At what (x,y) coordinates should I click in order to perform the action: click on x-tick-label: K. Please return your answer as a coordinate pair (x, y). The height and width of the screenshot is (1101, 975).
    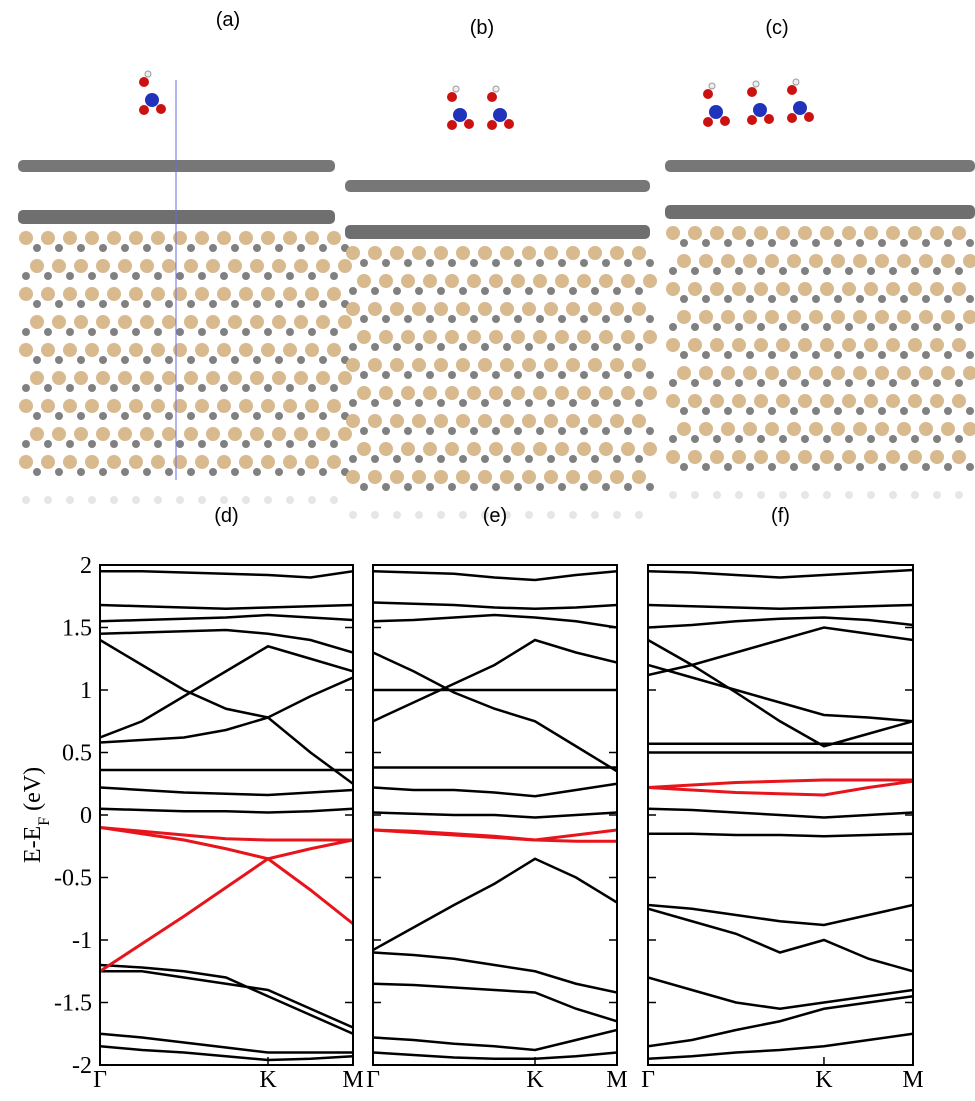
    Looking at the image, I should click on (268, 1080).